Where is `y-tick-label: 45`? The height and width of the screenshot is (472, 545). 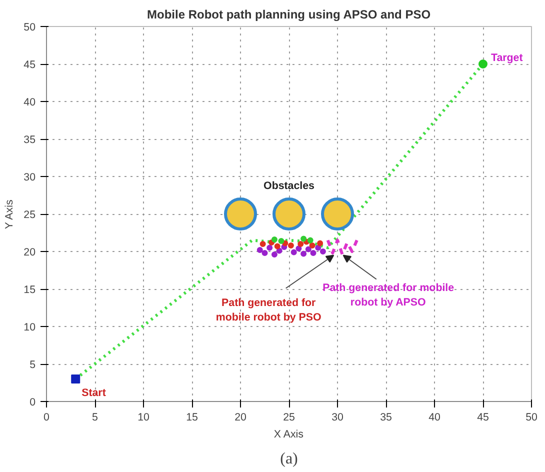
y-tick-label: 45 is located at coordinates (30, 65).